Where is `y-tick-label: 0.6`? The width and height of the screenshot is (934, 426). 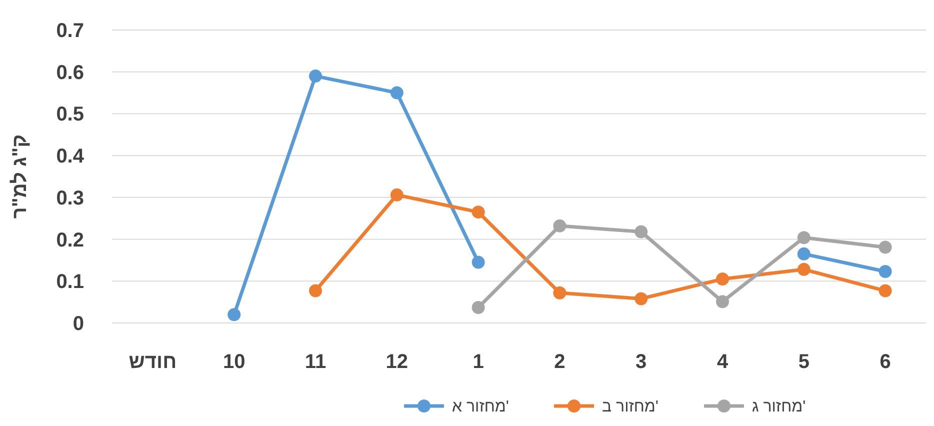 y-tick-label: 0.6 is located at coordinates (70, 73).